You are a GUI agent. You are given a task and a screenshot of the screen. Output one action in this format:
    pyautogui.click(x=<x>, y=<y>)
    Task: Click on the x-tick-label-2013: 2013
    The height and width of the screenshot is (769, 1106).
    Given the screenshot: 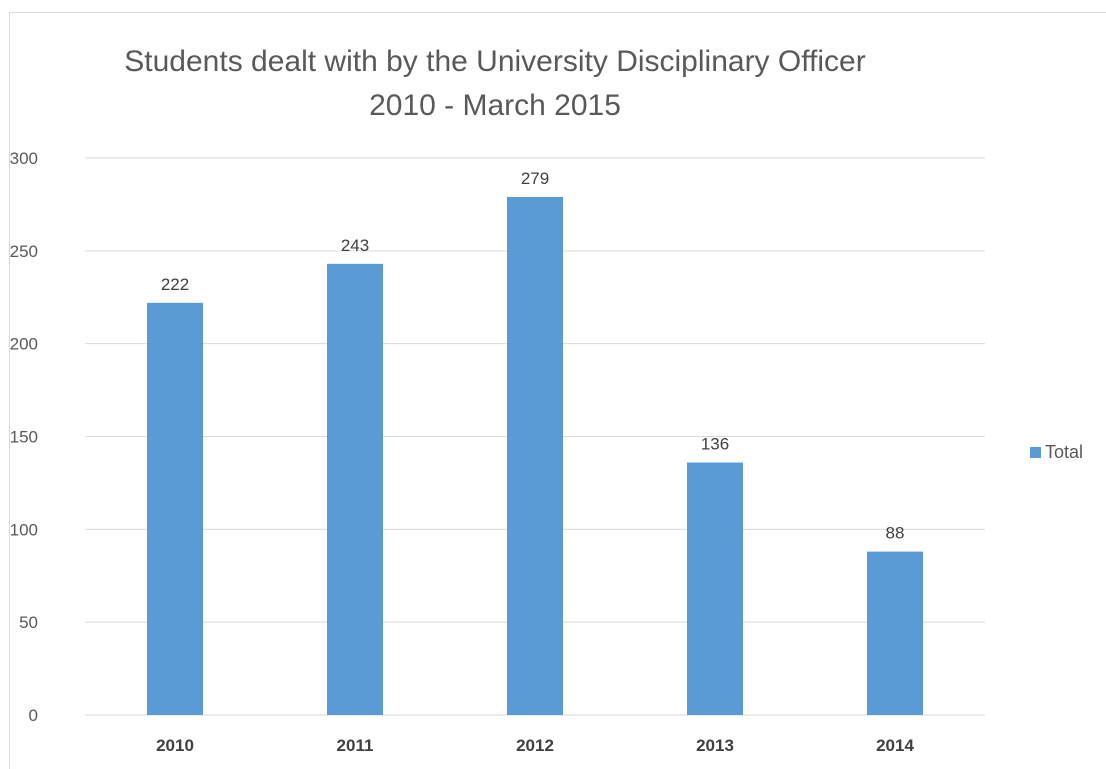 What is the action you would take?
    pyautogui.click(x=715, y=745)
    